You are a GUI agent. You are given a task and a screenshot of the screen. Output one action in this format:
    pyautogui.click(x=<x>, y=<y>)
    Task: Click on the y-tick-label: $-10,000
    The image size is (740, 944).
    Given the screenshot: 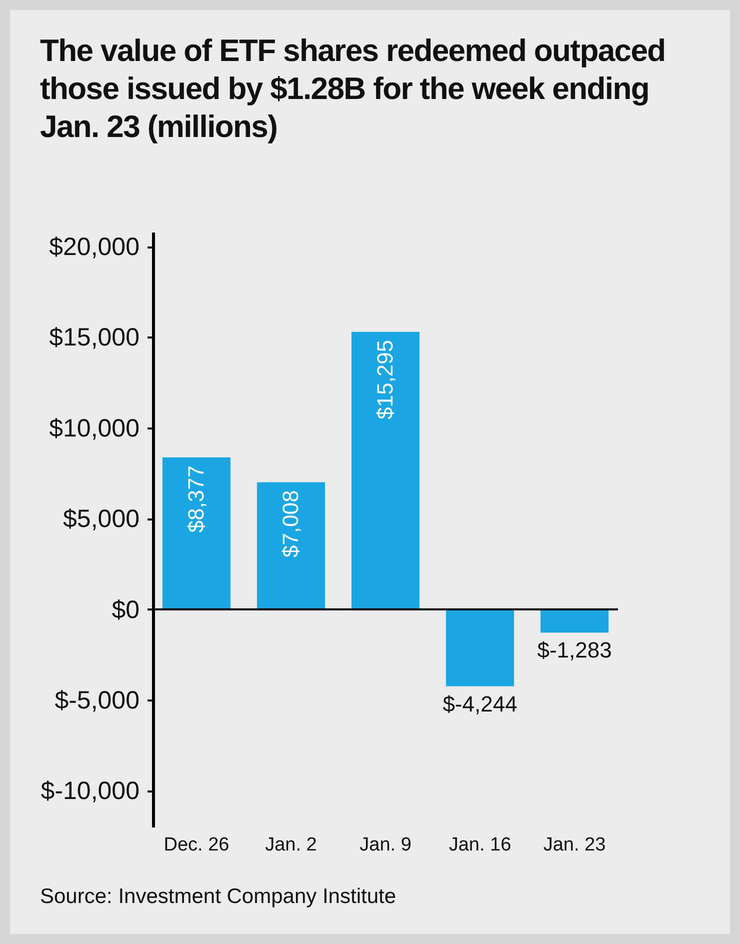 What is the action you would take?
    pyautogui.click(x=90, y=791)
    